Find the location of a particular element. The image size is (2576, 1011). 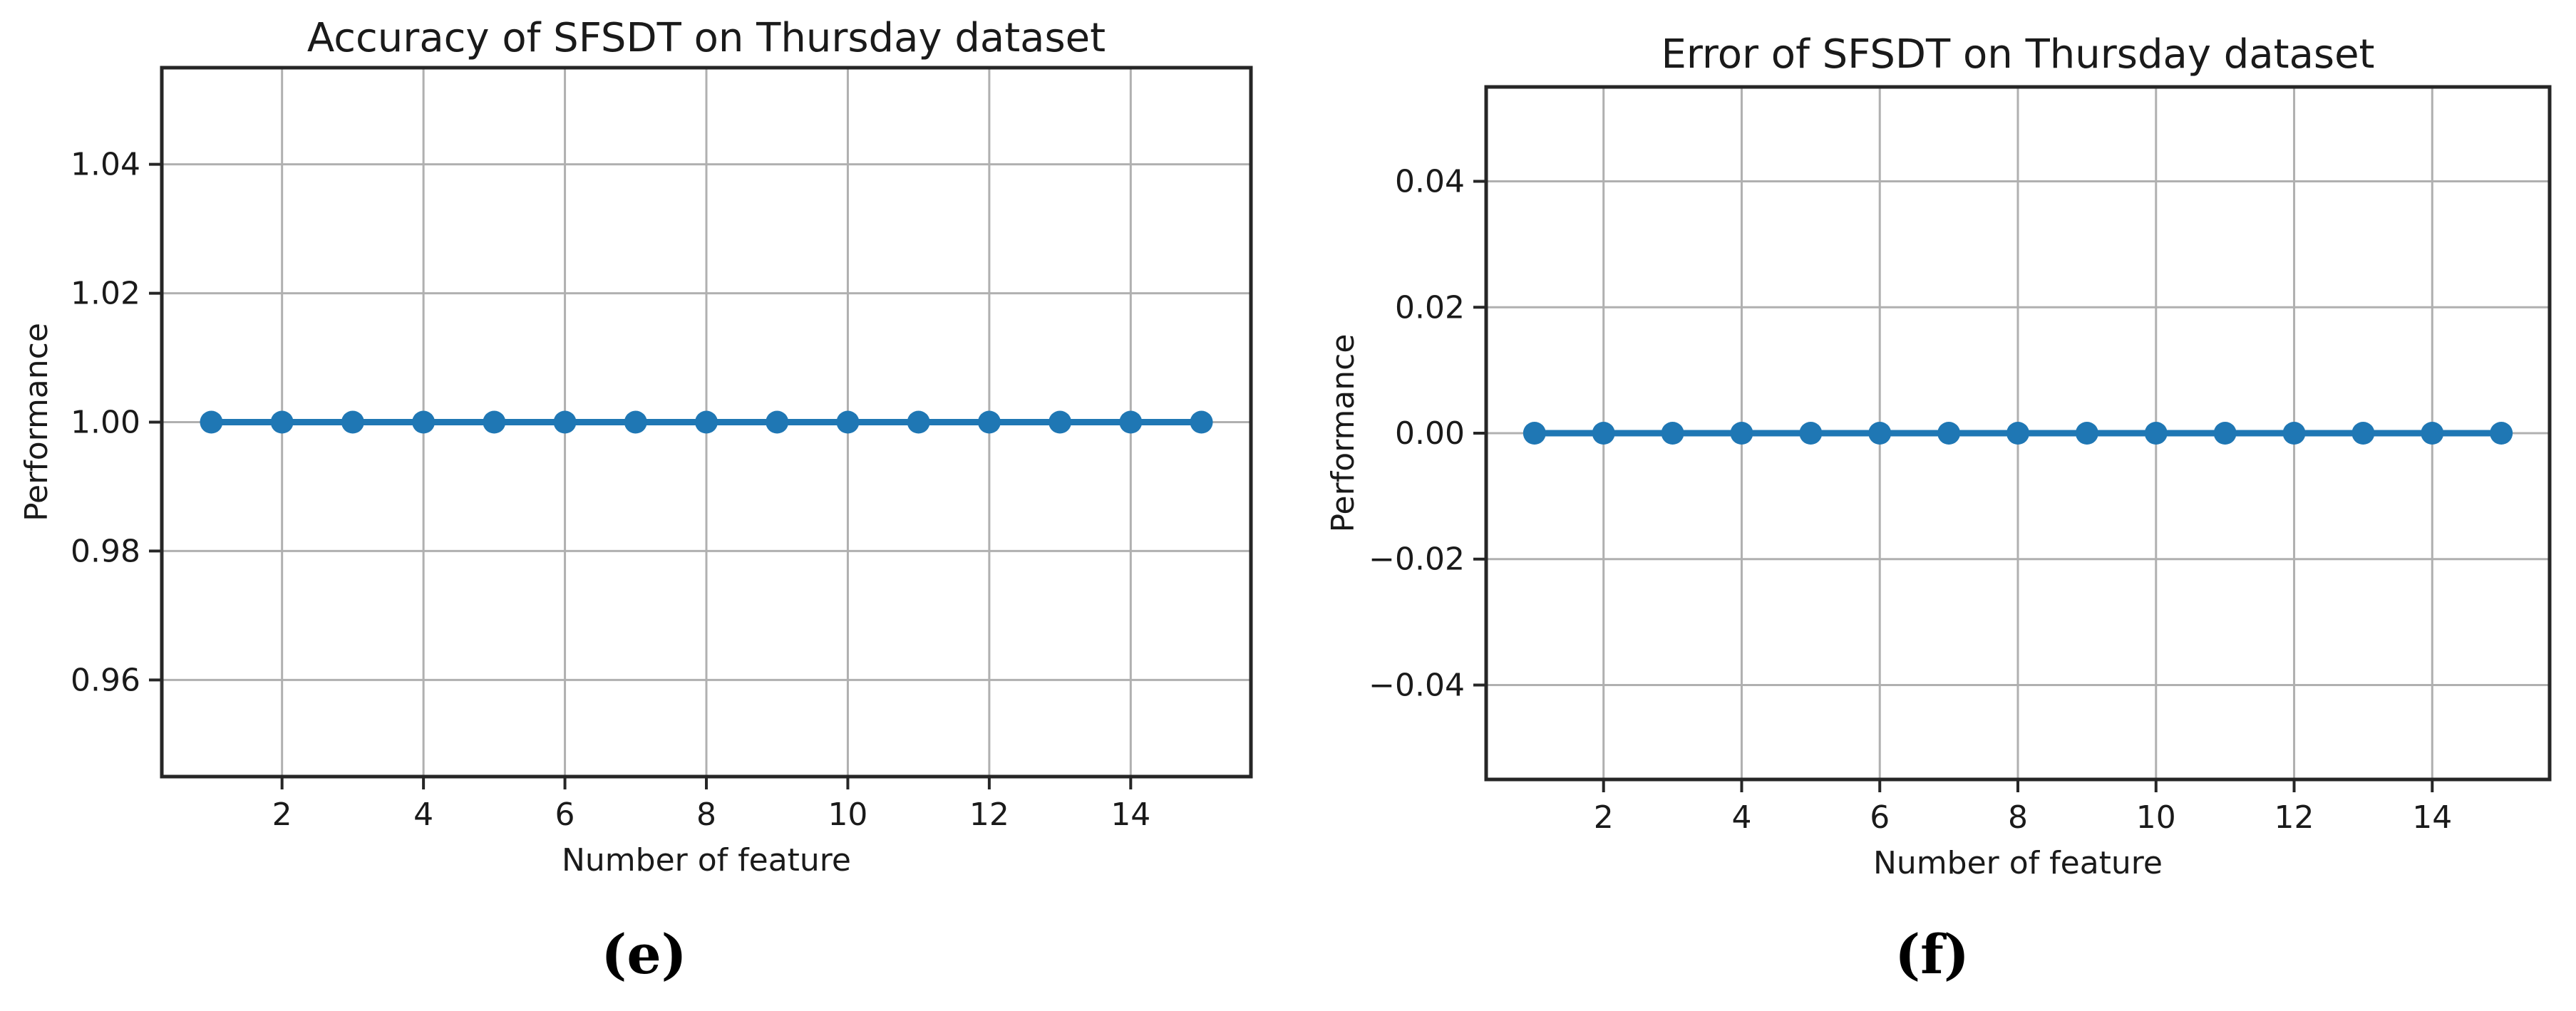

y-tick-label: 0.02 is located at coordinates (1430, 307).